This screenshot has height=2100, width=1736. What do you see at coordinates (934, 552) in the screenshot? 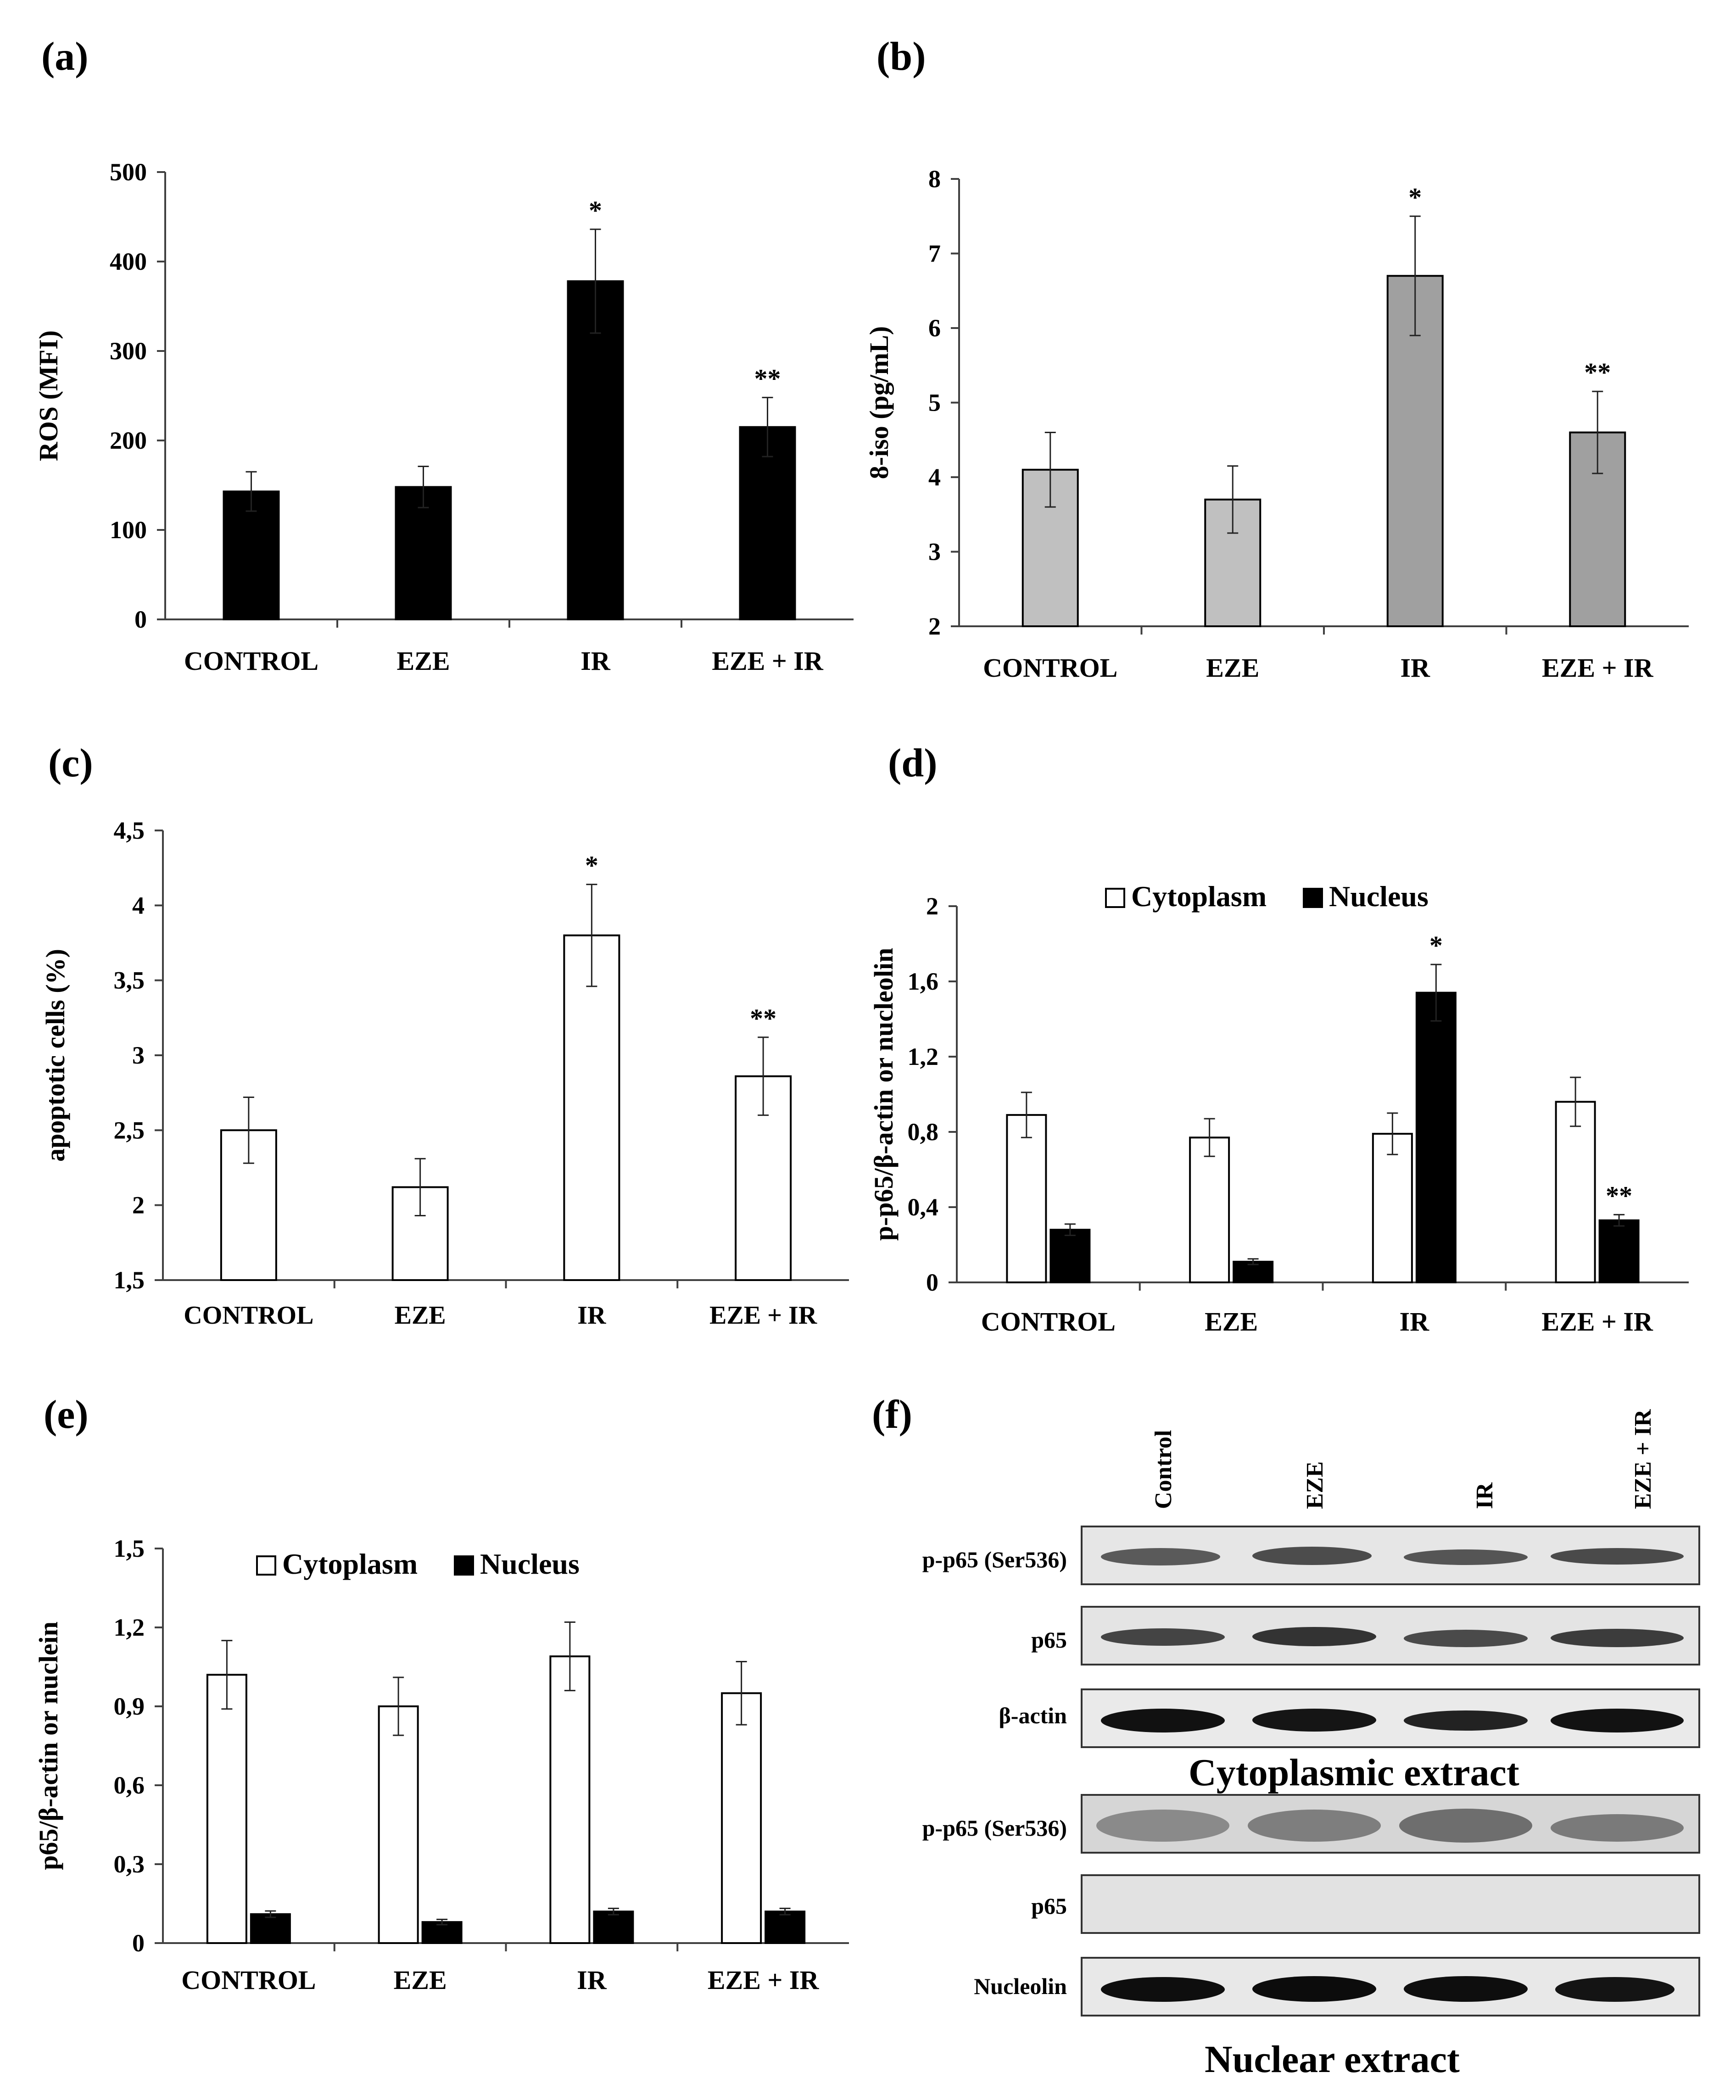
I see `y-tick-label-b: 3` at bounding box center [934, 552].